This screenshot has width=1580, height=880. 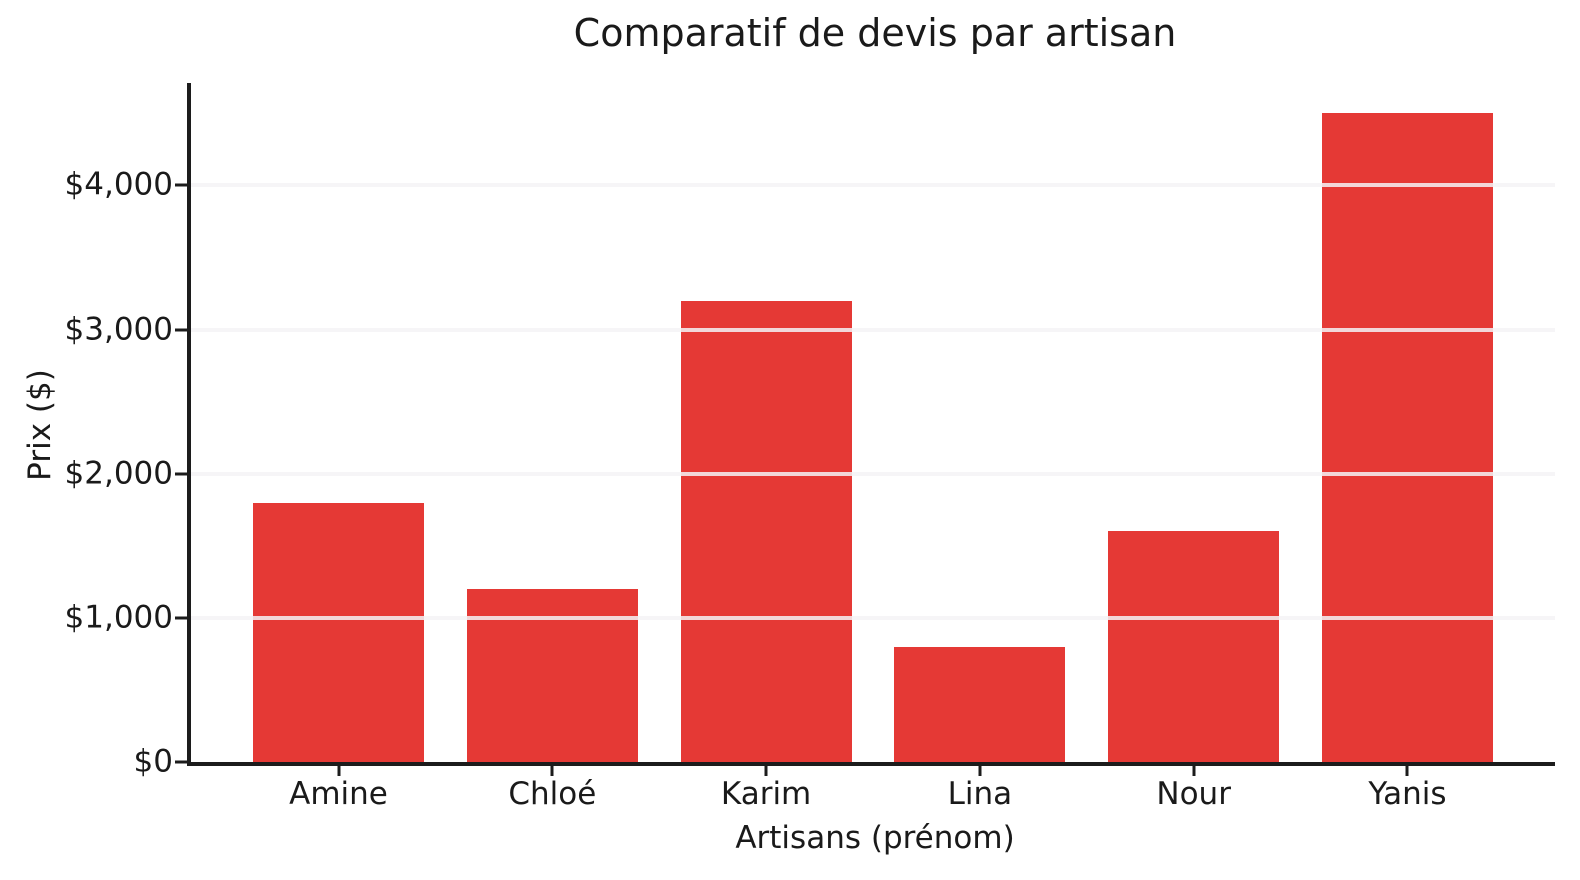 I want to click on x-tick-label-lina: Lina, so click(x=980, y=794).